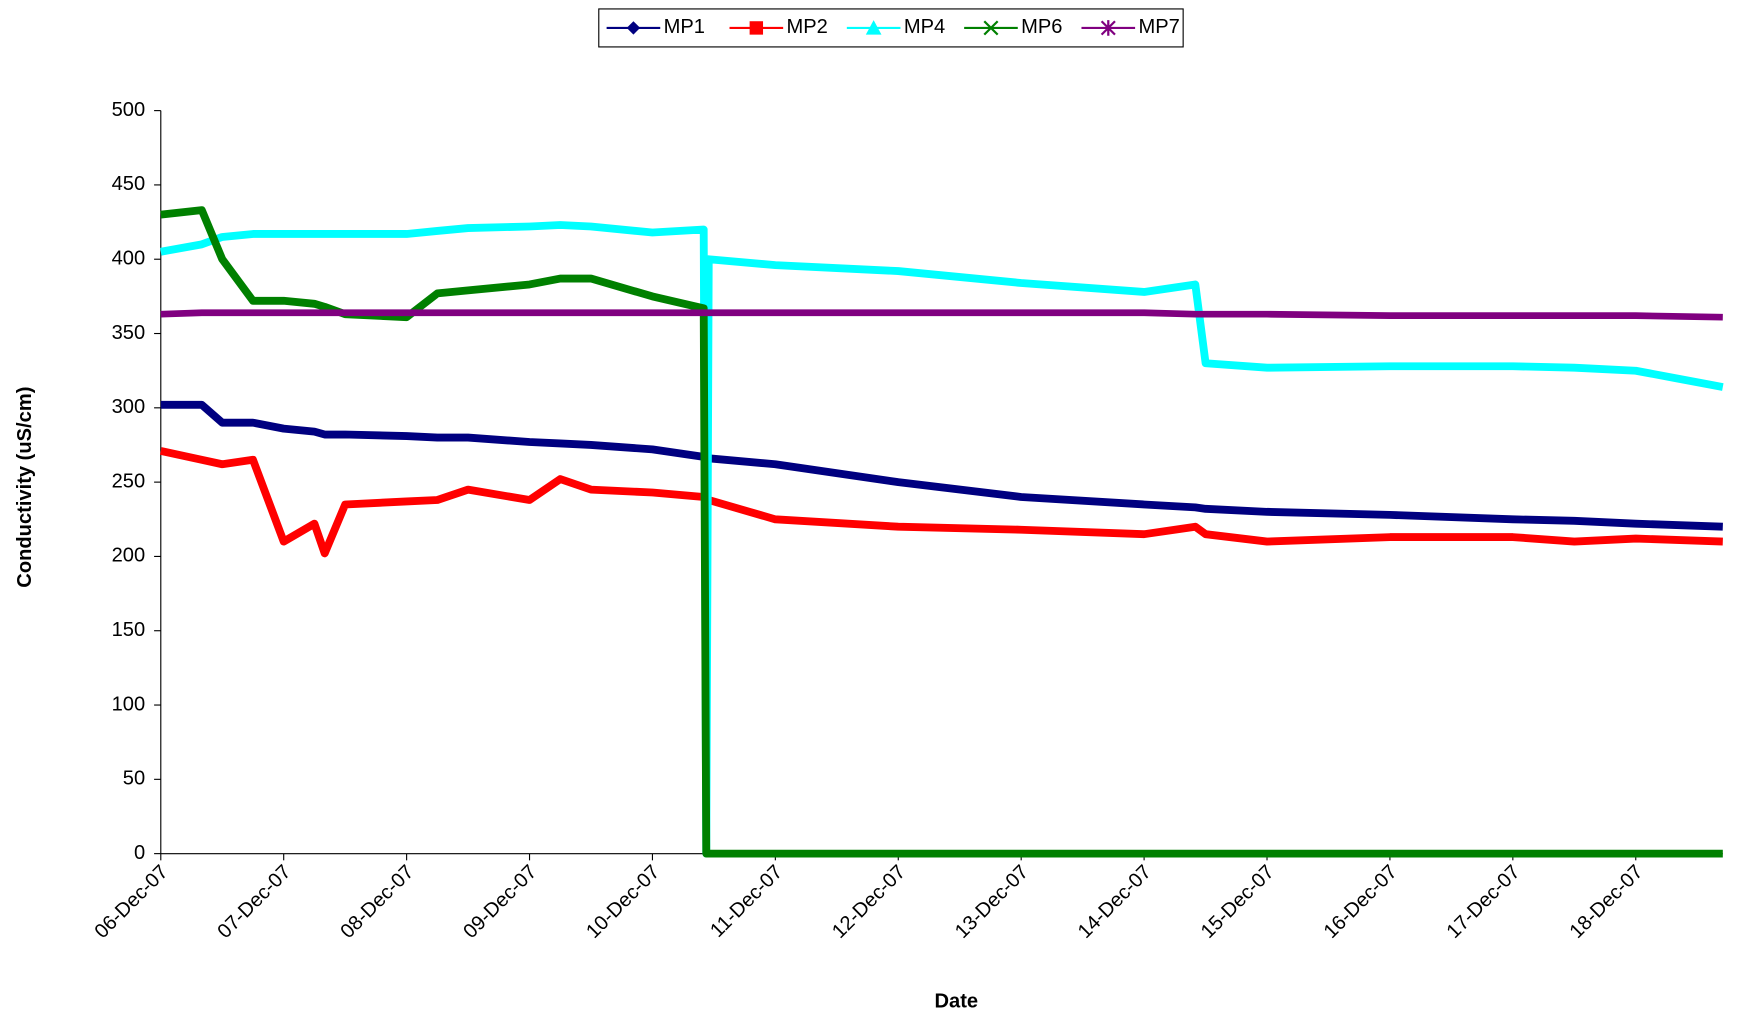 The width and height of the screenshot is (1754, 1024). What do you see at coordinates (129, 259) in the screenshot?
I see `y-tick-label: 400` at bounding box center [129, 259].